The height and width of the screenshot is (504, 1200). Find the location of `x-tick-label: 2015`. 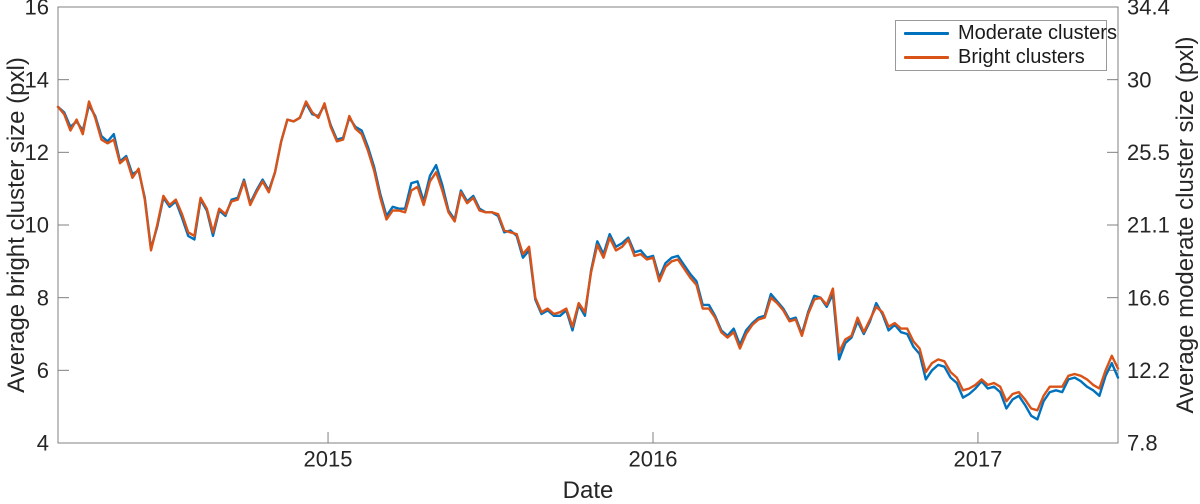

x-tick-label: 2015 is located at coordinates (328, 459).